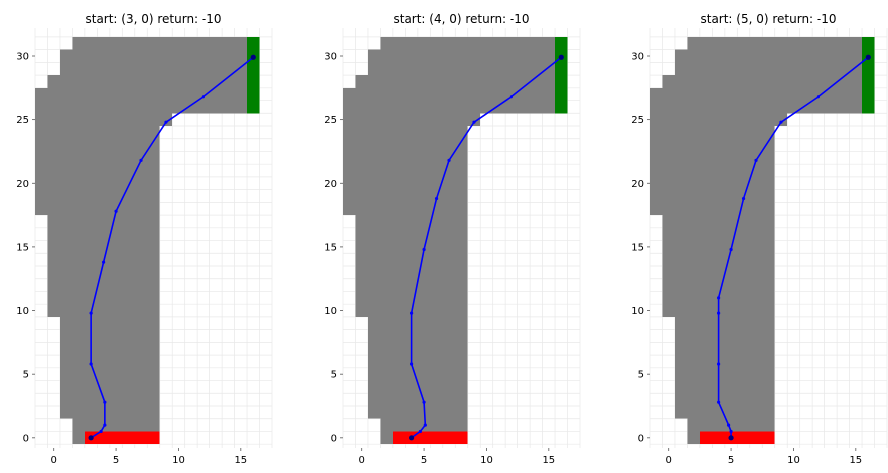 Image resolution: width=888 pixels, height=473 pixels. What do you see at coordinates (641, 375) in the screenshot?
I see `y-tick-label: 5` at bounding box center [641, 375].